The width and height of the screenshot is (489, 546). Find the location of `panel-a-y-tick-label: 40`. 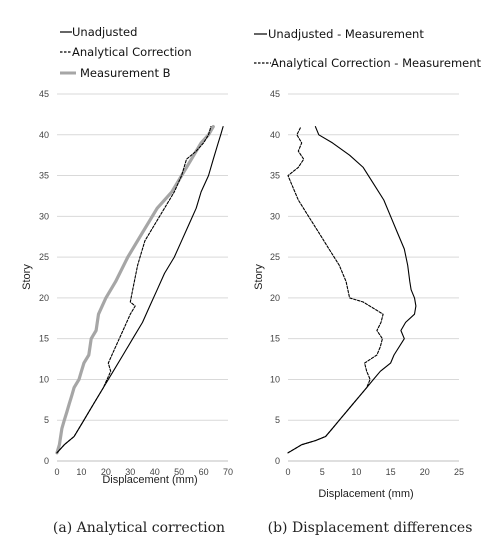

panel-a-y-tick-label: 40 is located at coordinates (44, 135).